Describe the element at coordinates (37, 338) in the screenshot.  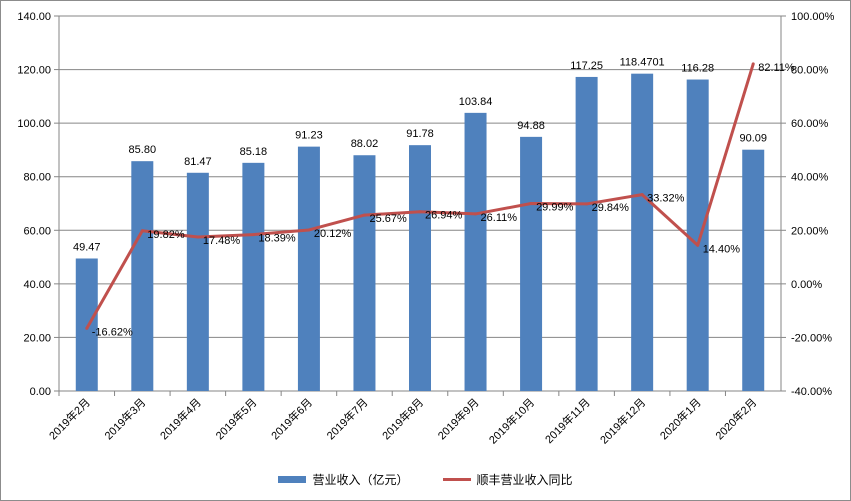
I see `left-axis-tick-label: 20.00` at that location.